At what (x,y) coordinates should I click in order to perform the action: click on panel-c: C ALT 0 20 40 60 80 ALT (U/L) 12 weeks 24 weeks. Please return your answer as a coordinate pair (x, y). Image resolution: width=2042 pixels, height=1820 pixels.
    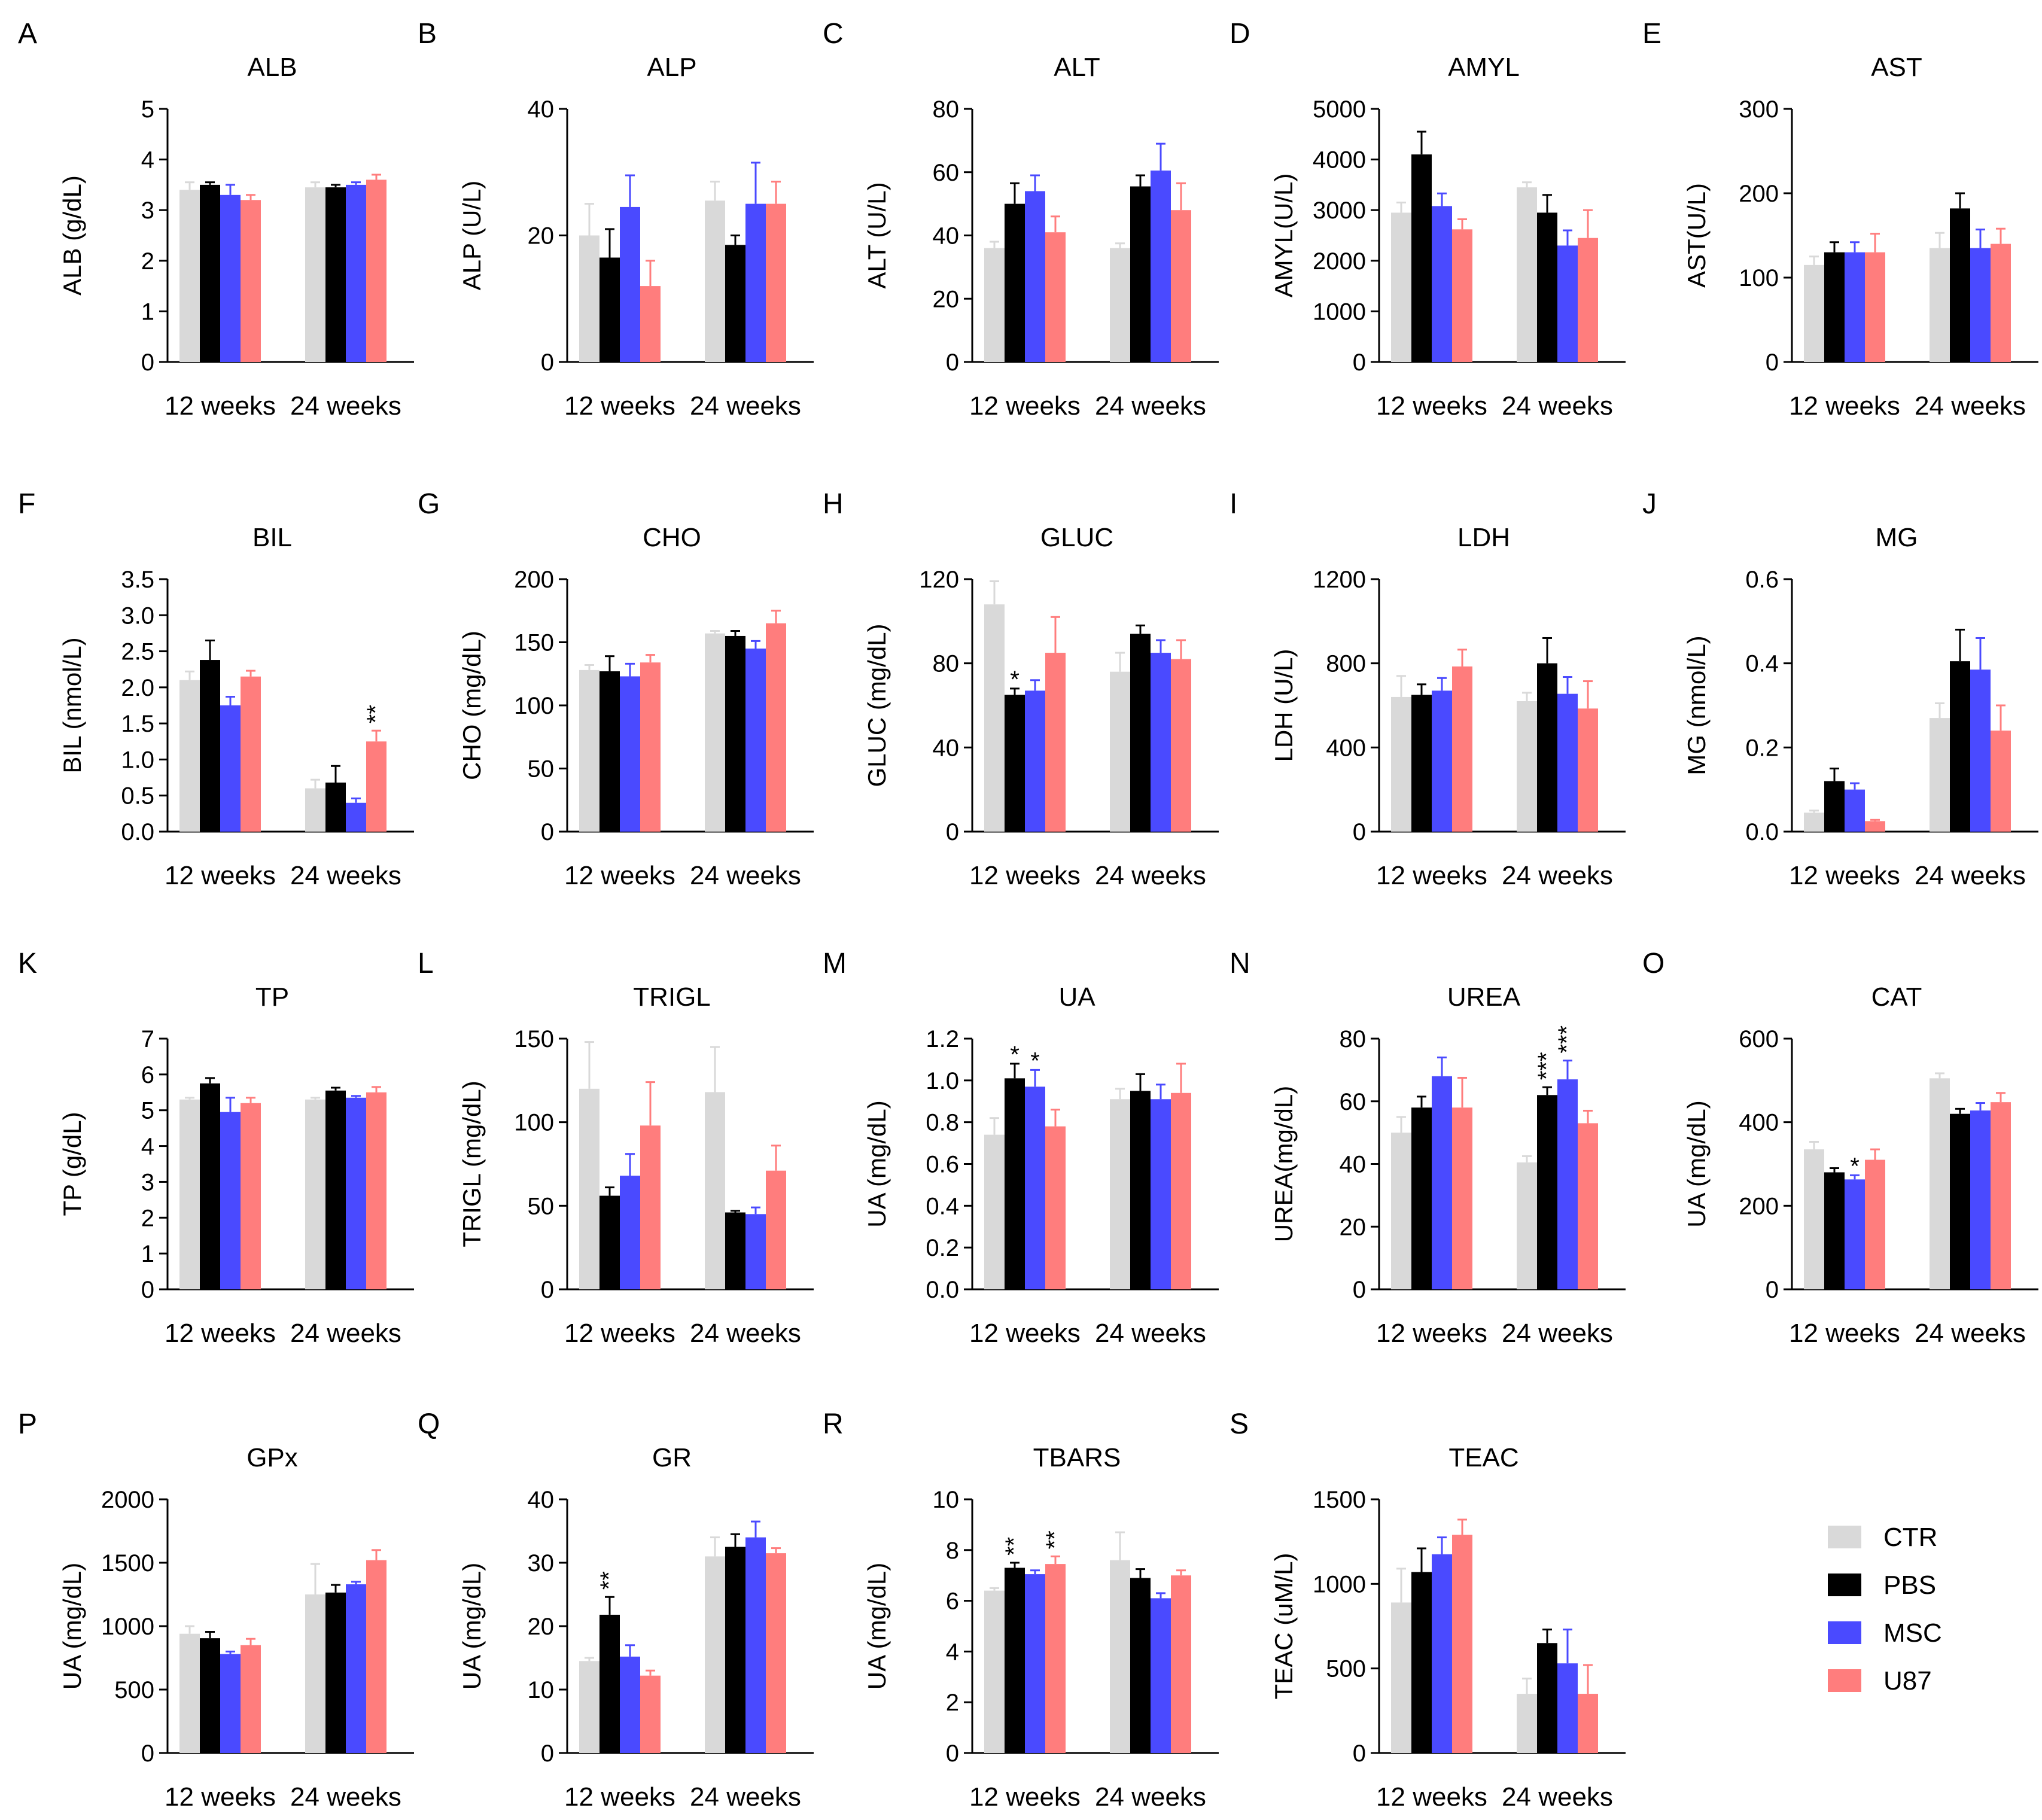
    Looking at the image, I should click on (1021, 219).